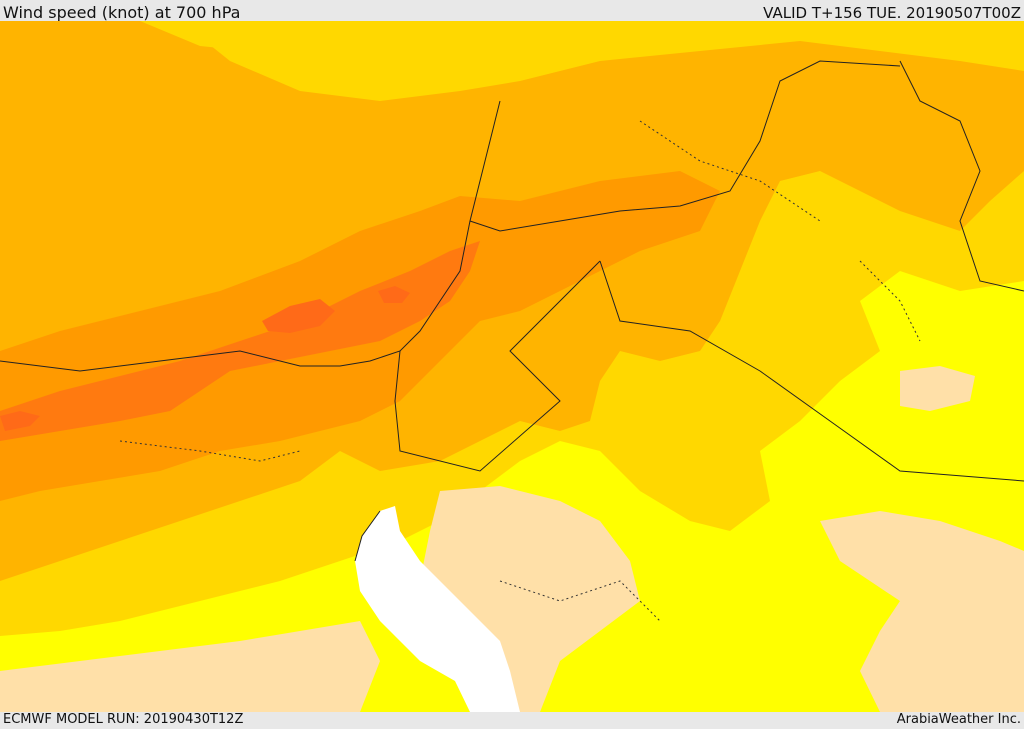 This screenshot has height=729, width=1024. Describe the element at coordinates (958, 719) in the screenshot. I see `credit-label: ArabiaWeather Inc.` at that location.